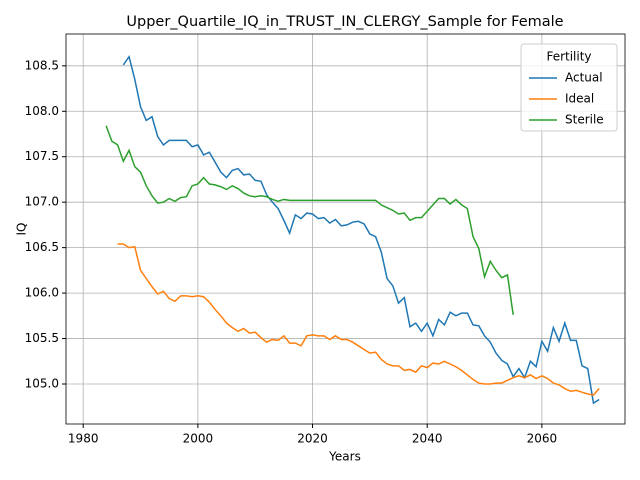 The width and height of the screenshot is (640, 480). What do you see at coordinates (42, 111) in the screenshot?
I see `y-tick-label: 108.0` at bounding box center [42, 111].